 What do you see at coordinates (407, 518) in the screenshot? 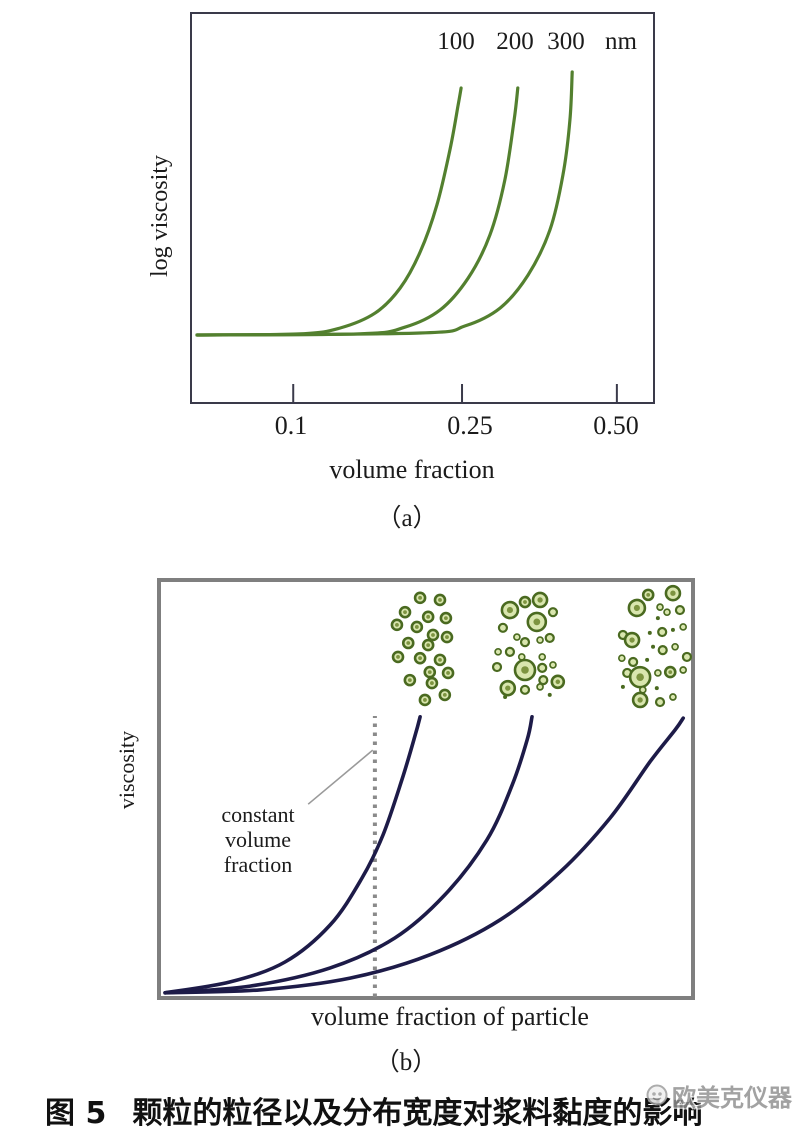
I see `panel-label-a: （a）` at bounding box center [407, 518].